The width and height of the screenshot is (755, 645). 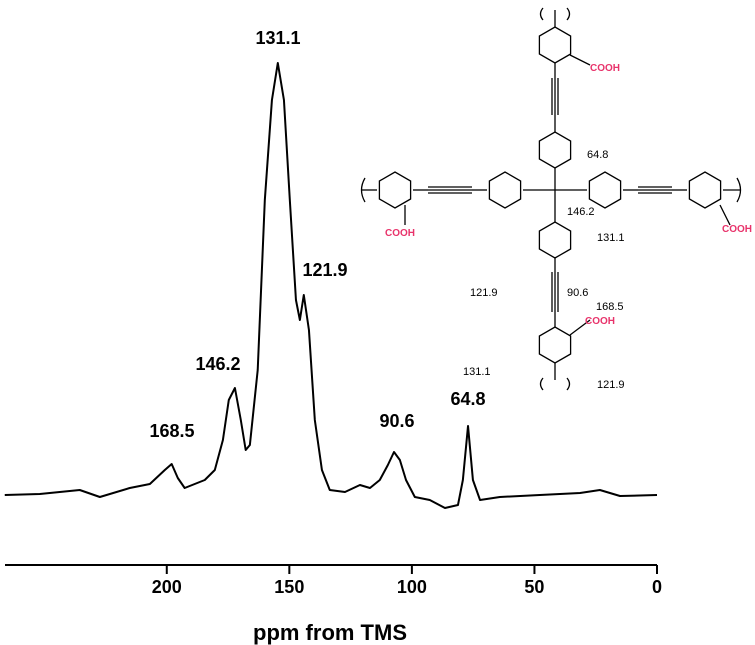 What do you see at coordinates (324, 270) in the screenshot?
I see `peak-label: 121.9` at bounding box center [324, 270].